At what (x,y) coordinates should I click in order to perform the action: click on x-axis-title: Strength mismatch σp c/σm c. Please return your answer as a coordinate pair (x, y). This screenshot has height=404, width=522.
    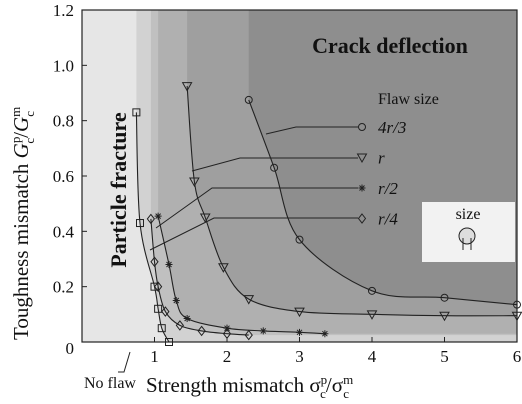
    Looking at the image, I should click on (249, 386).